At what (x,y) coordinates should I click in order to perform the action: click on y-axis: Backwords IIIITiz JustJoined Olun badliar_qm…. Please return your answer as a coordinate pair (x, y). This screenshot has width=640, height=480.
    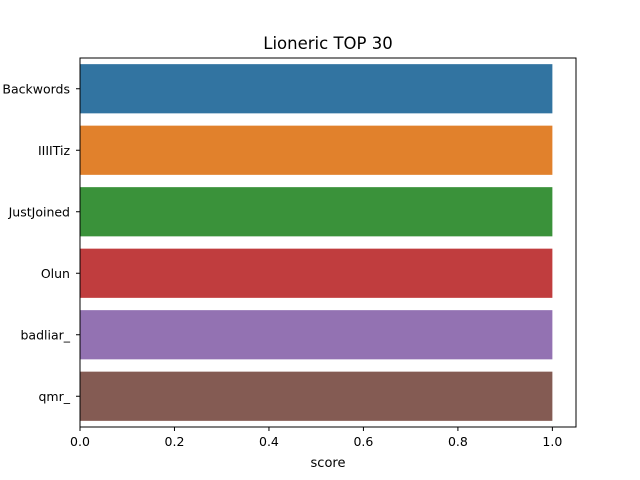
    Looking at the image, I should click on (41, 242).